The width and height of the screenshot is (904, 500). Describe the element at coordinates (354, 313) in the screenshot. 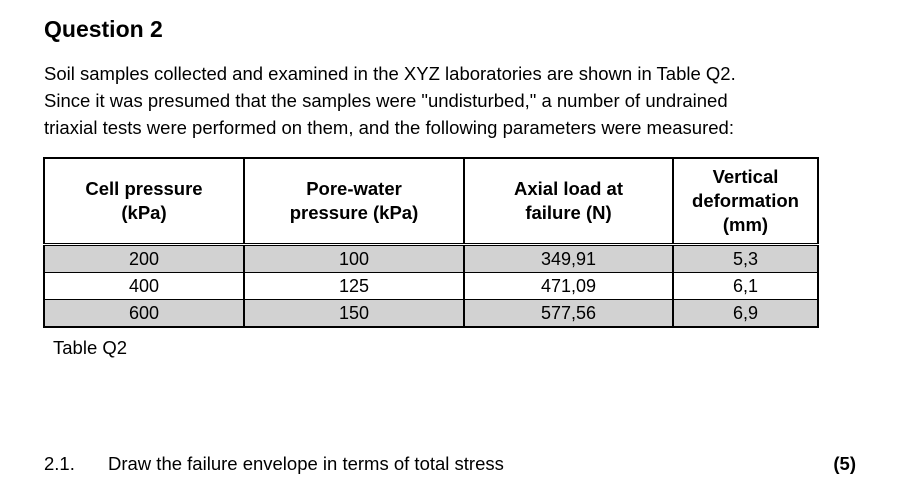

I see `pore-water-pressure-value: 150` at that location.